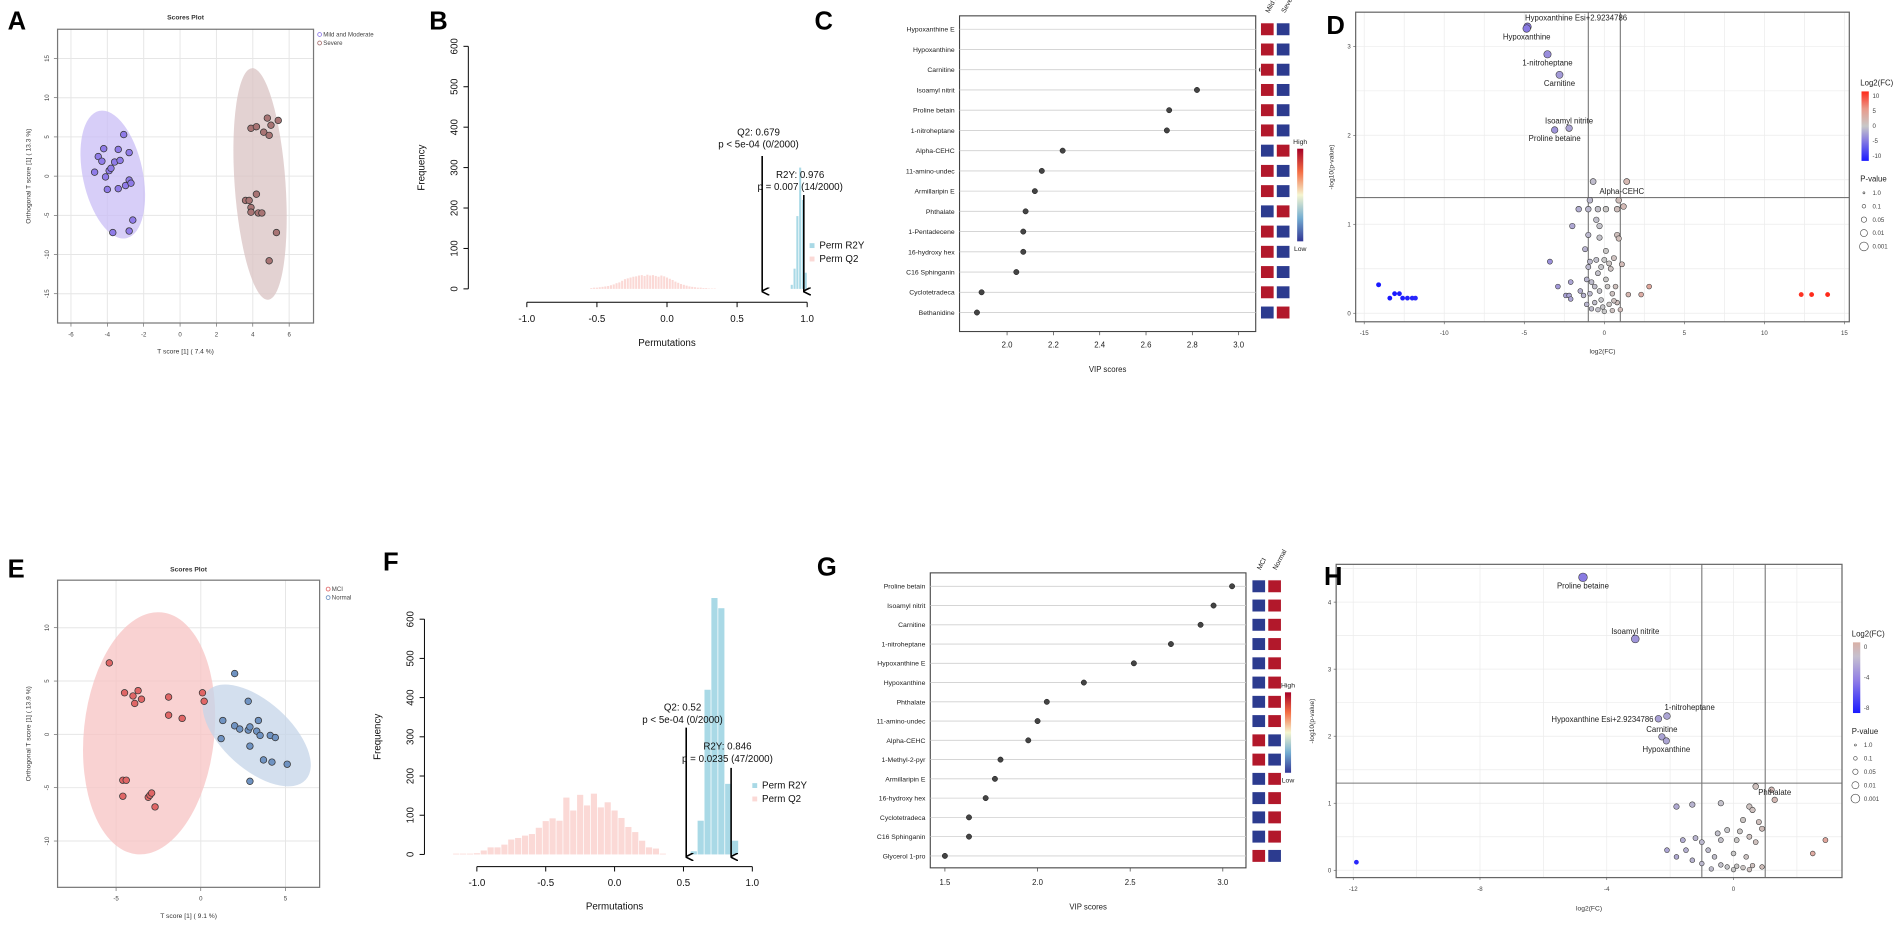 The width and height of the screenshot is (1902, 930). I want to click on plot-background, so click(1589, 721).